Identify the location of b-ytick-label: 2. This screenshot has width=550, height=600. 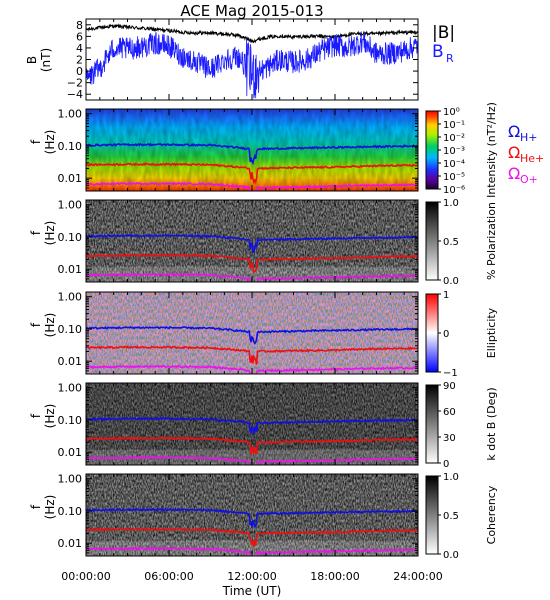
(79, 60).